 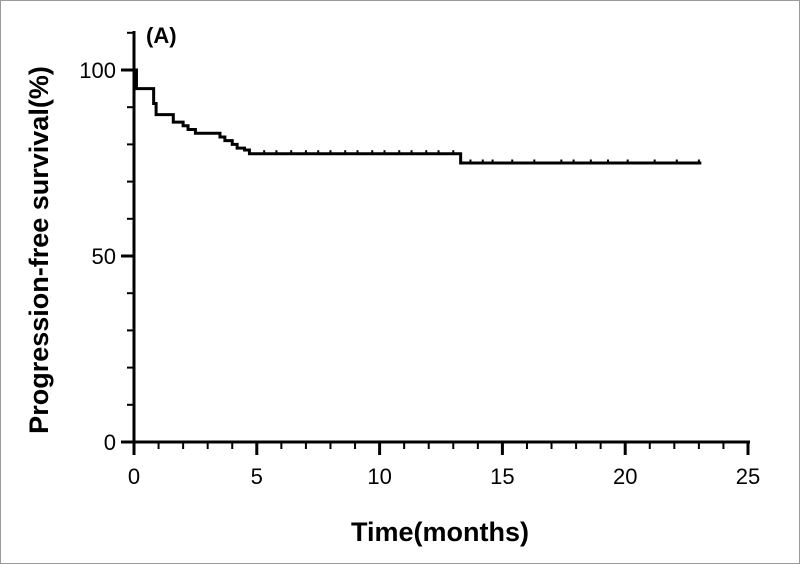 I want to click on survival-curve-group, so click(x=418, y=116).